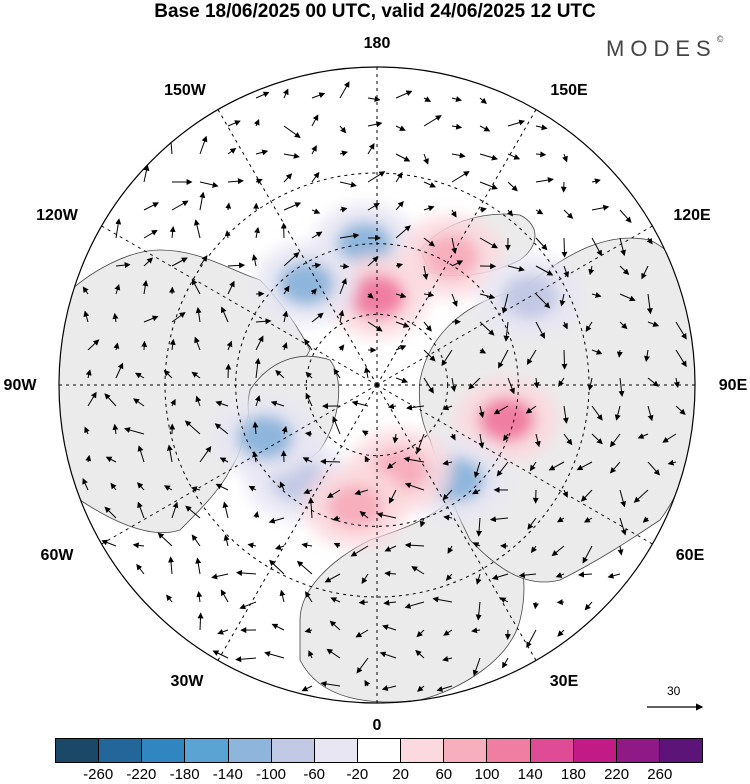 This screenshot has height=784, width=750. I want to click on colorbar-tick-label: 100, so click(486, 774).